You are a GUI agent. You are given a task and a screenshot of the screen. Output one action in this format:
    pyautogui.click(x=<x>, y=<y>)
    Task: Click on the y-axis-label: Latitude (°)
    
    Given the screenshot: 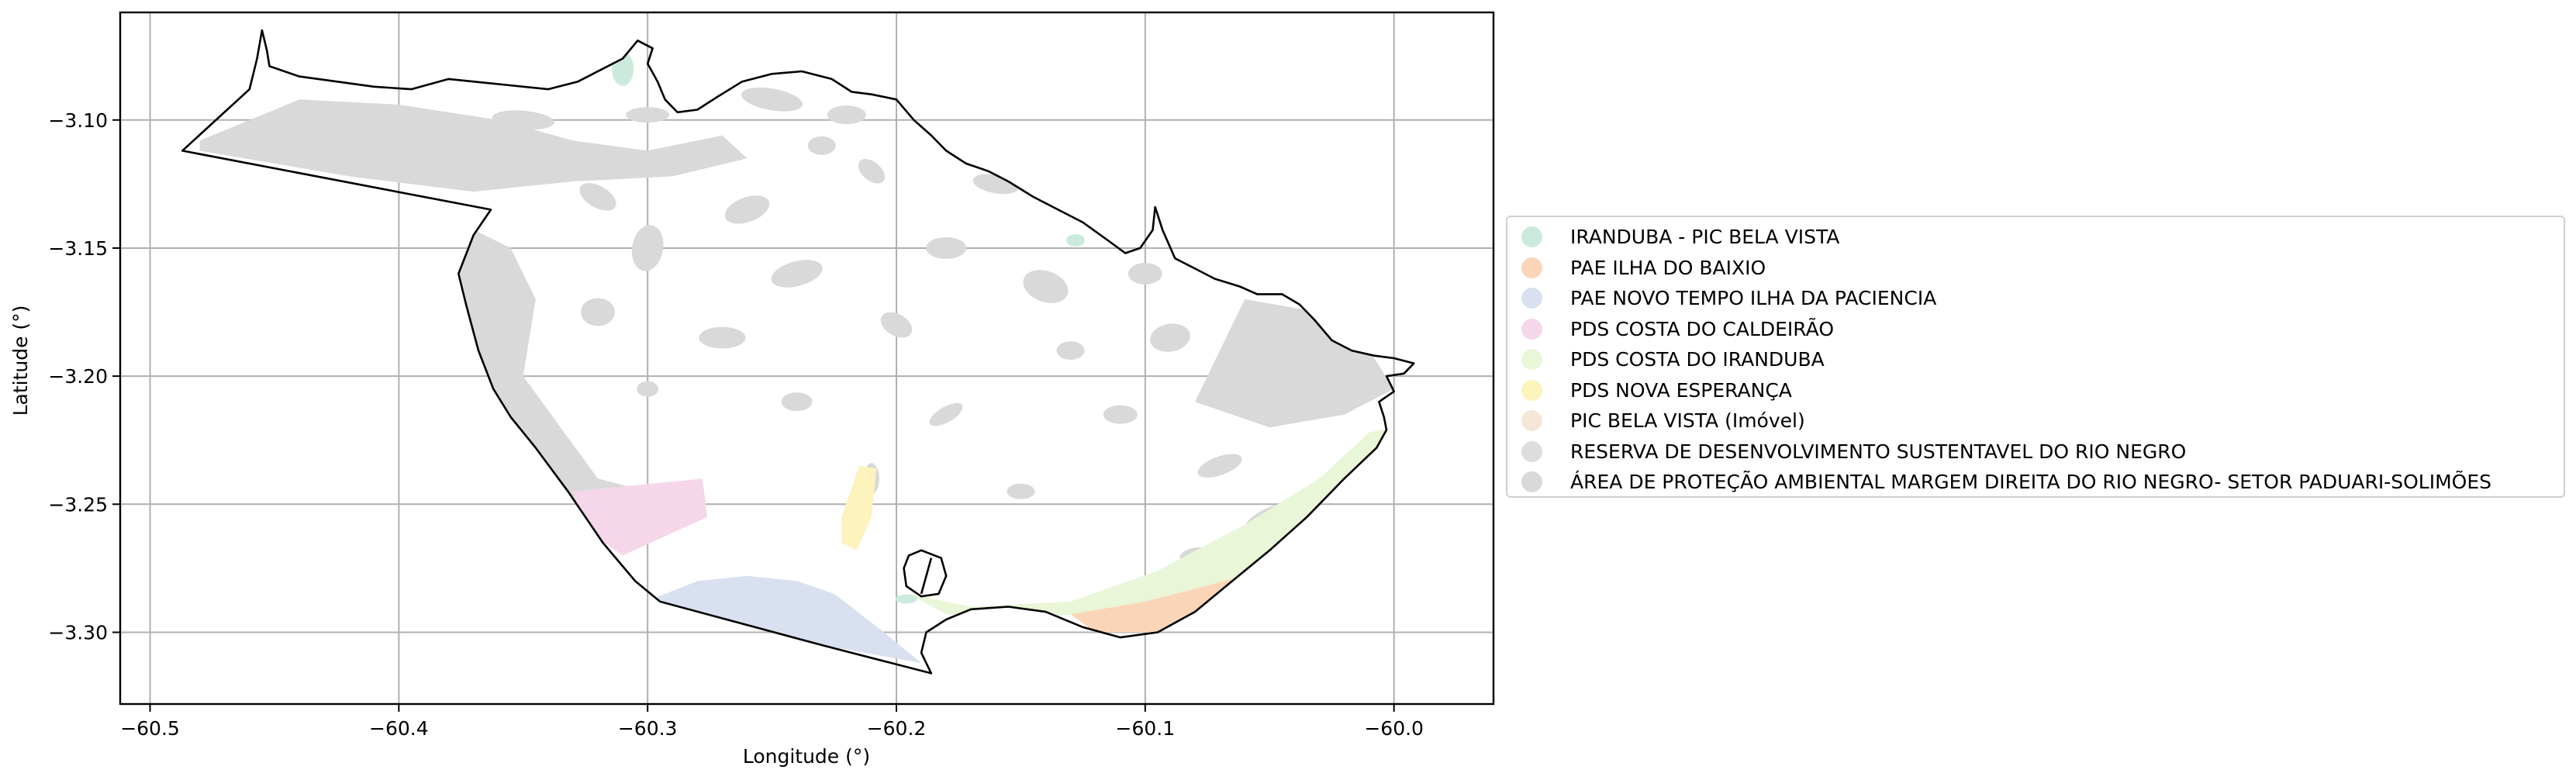 What is the action you would take?
    pyautogui.click(x=21, y=360)
    